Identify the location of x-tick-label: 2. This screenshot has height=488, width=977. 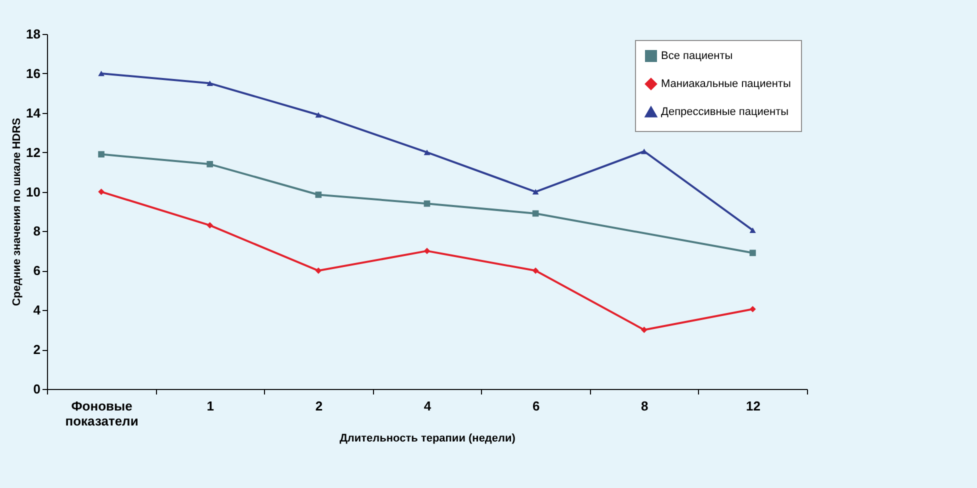
(319, 406).